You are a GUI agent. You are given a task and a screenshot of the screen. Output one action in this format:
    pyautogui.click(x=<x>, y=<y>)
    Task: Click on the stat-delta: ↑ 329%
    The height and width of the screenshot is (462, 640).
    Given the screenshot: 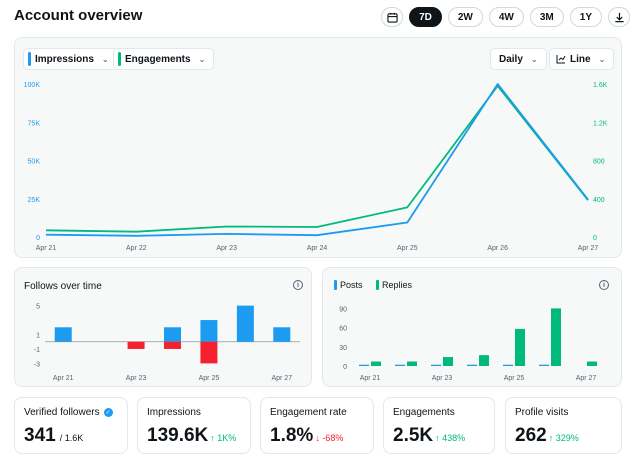 What is the action you would take?
    pyautogui.click(x=563, y=438)
    